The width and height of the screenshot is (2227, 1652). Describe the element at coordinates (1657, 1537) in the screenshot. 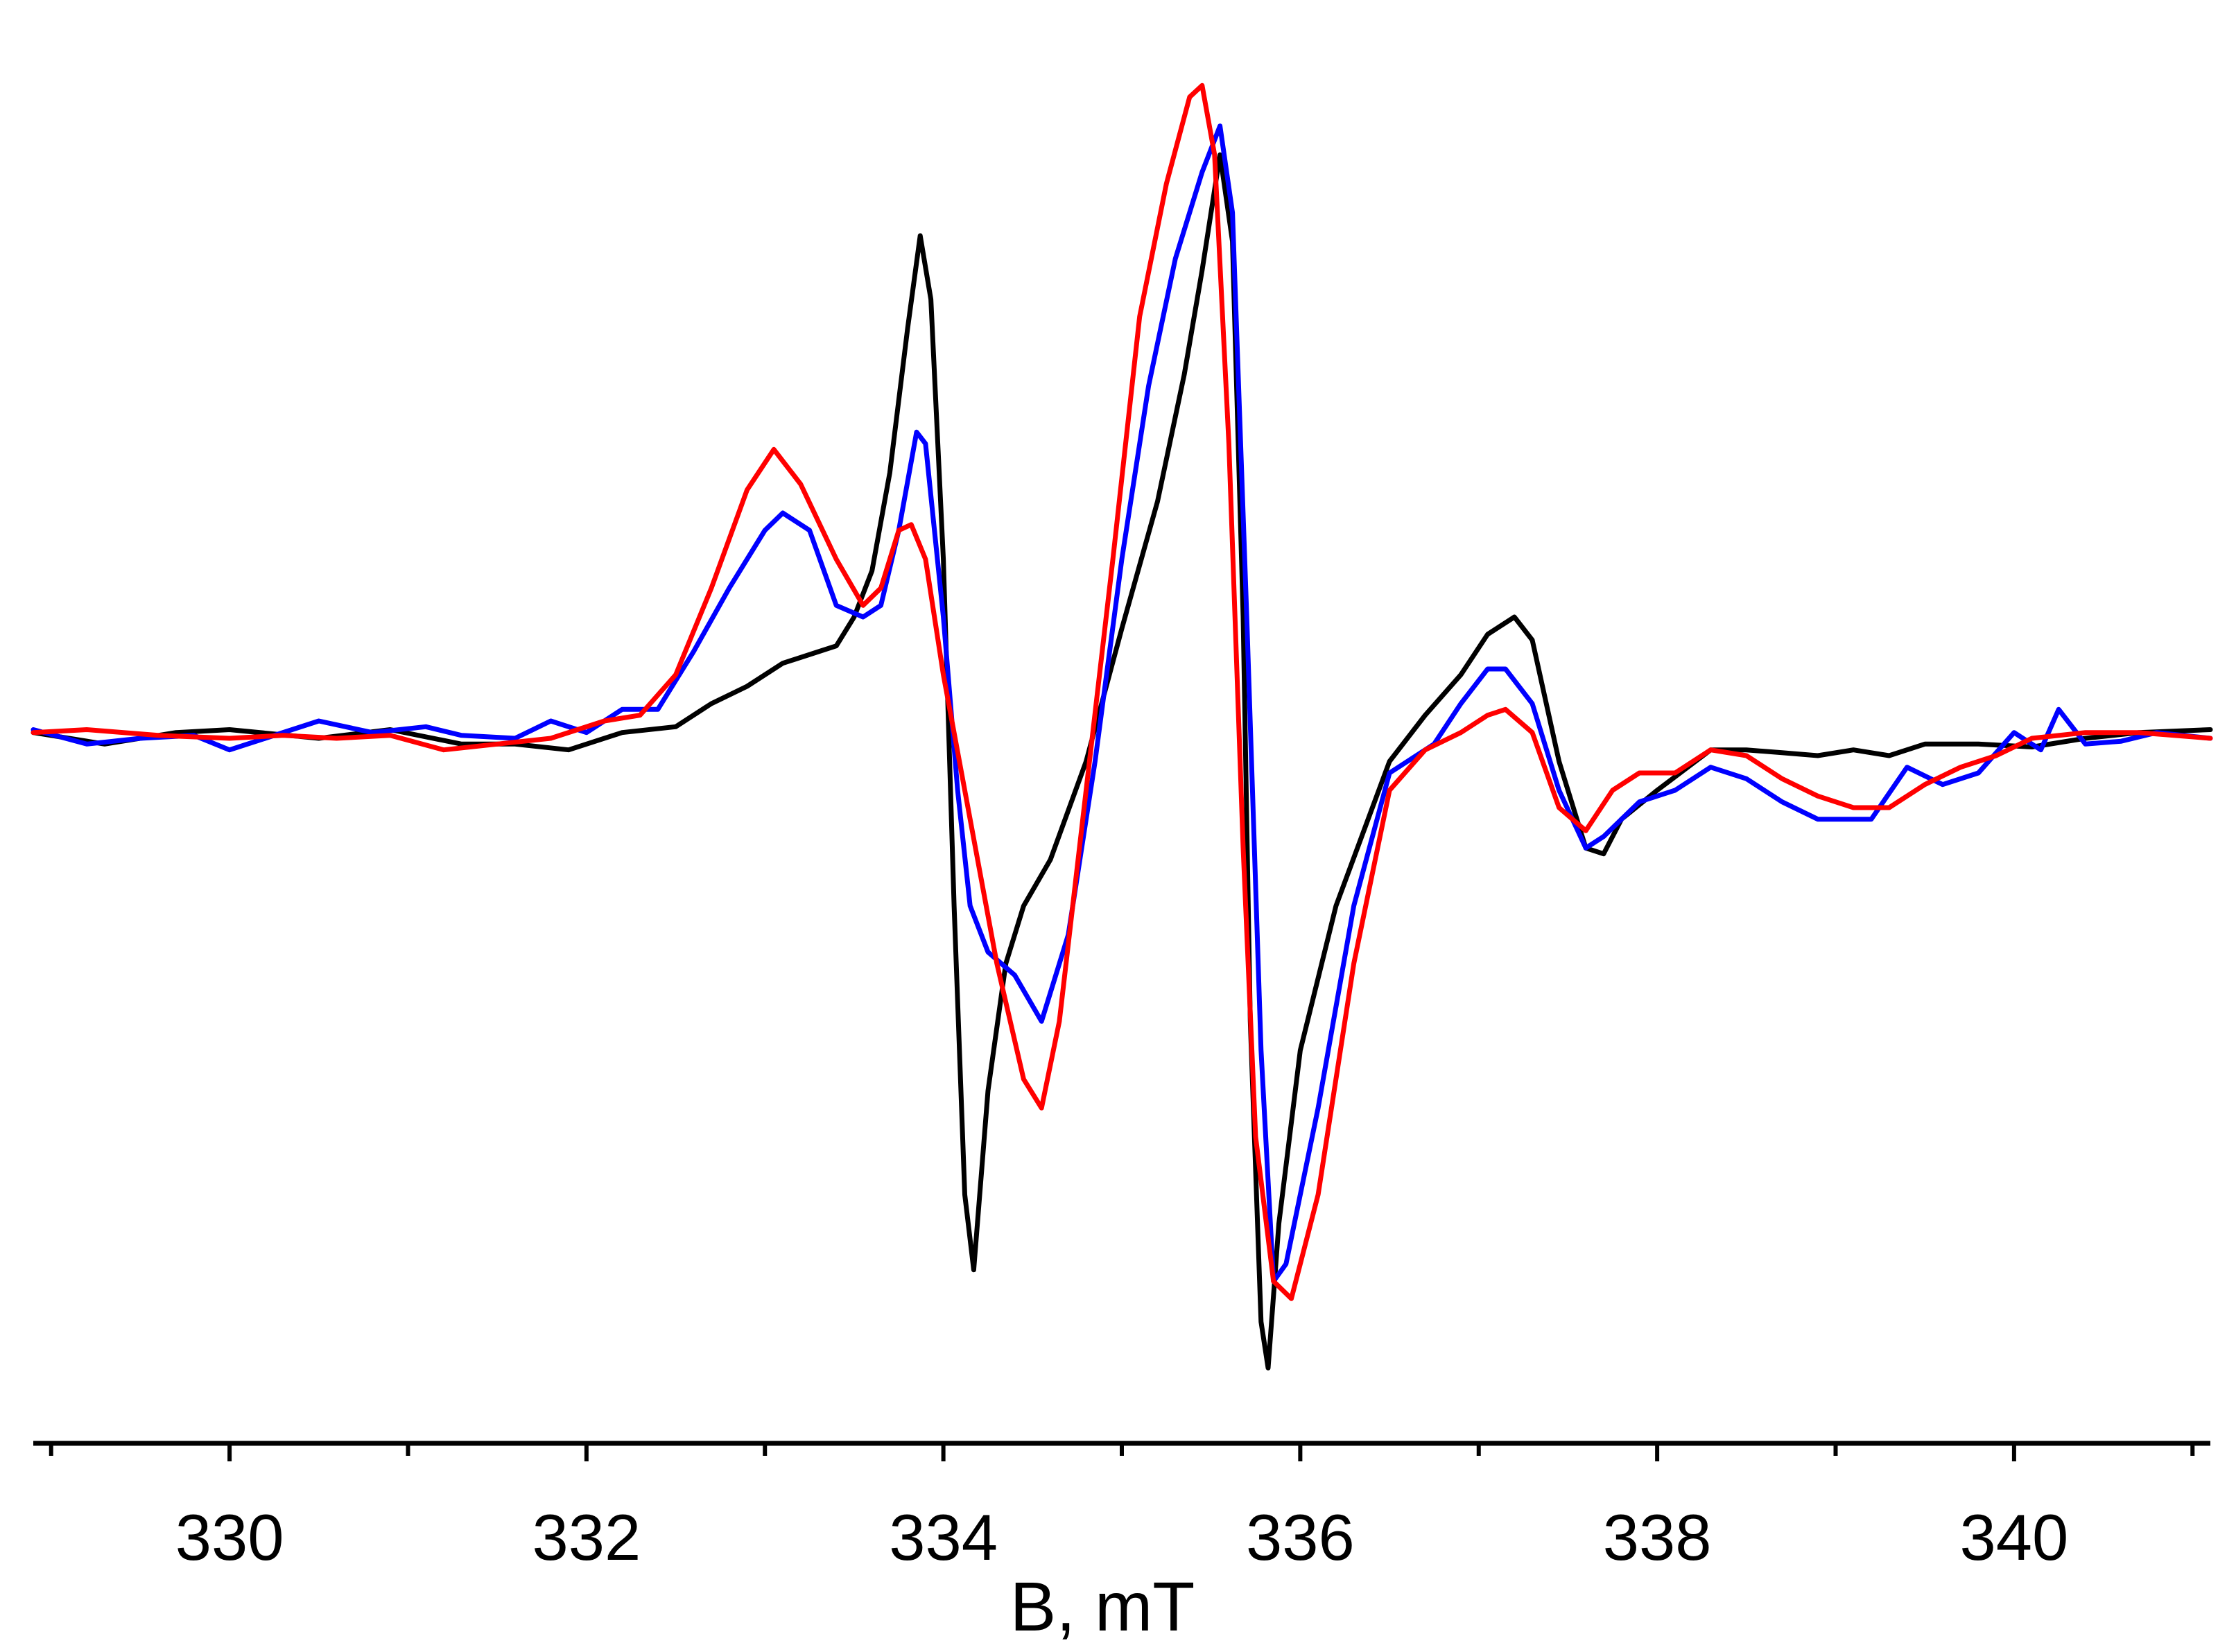

I see `x-tick-label: 338` at that location.